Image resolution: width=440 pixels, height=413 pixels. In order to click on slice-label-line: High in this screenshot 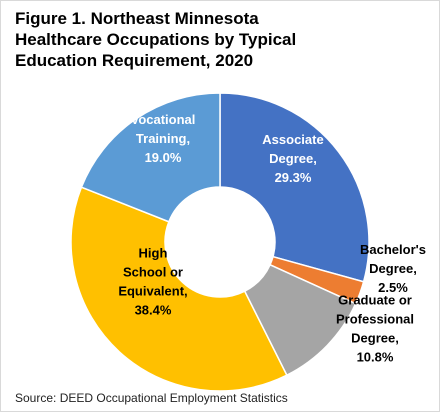, I will do `click(153, 253)`.